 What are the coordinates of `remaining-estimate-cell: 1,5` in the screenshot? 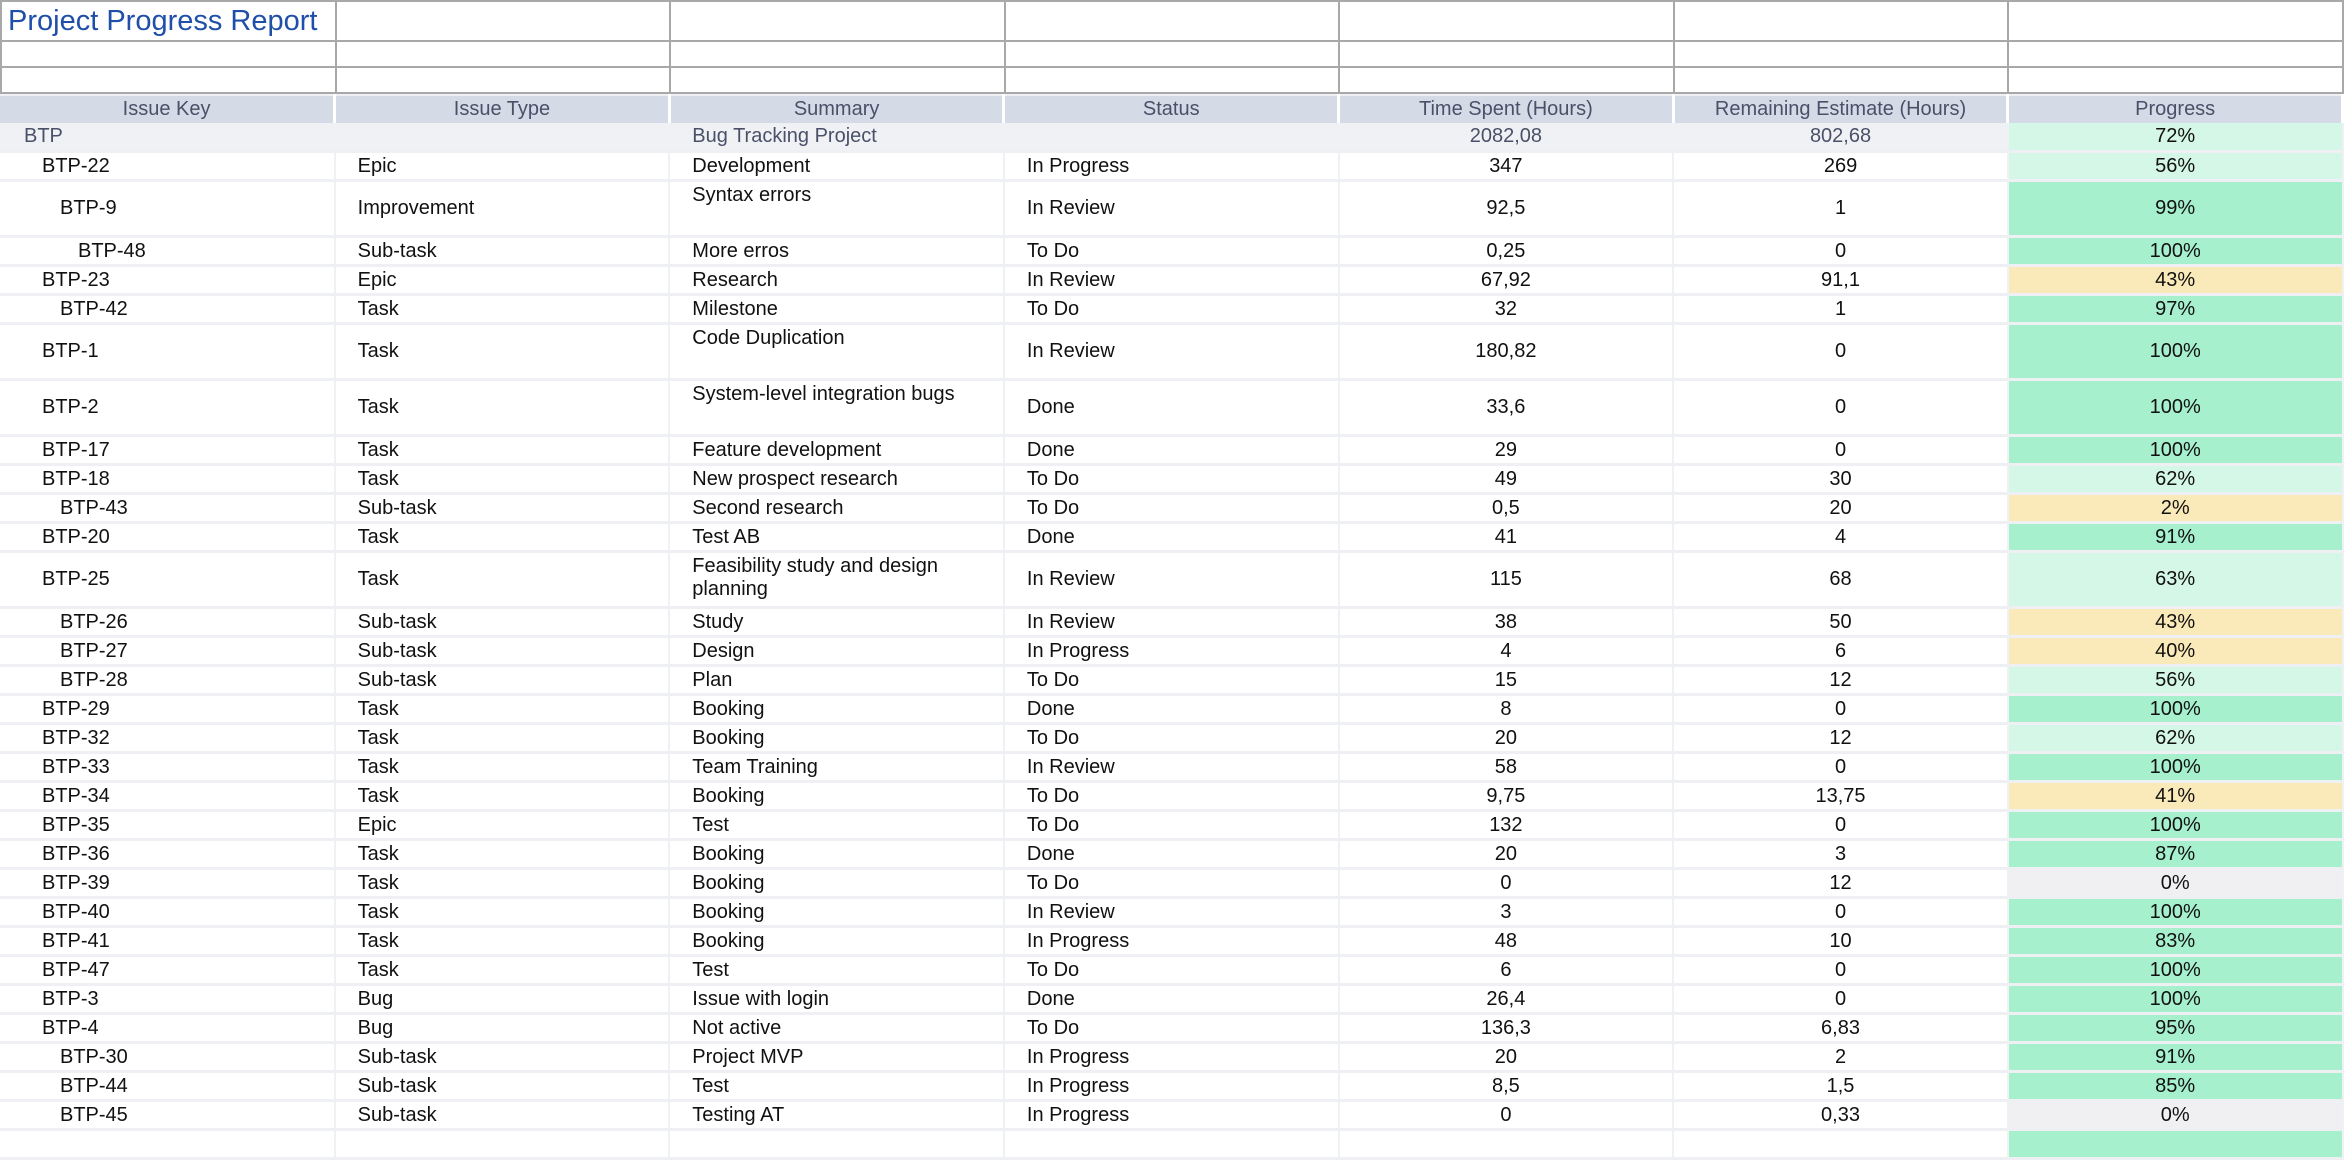 It's located at (1841, 1086).